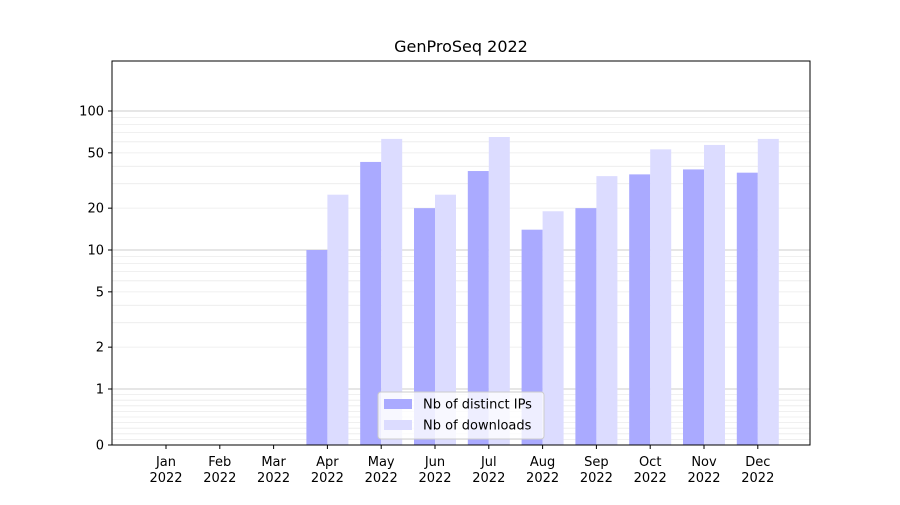  Describe the element at coordinates (219, 462) in the screenshot. I see `x-tick-label-month: Feb` at that location.